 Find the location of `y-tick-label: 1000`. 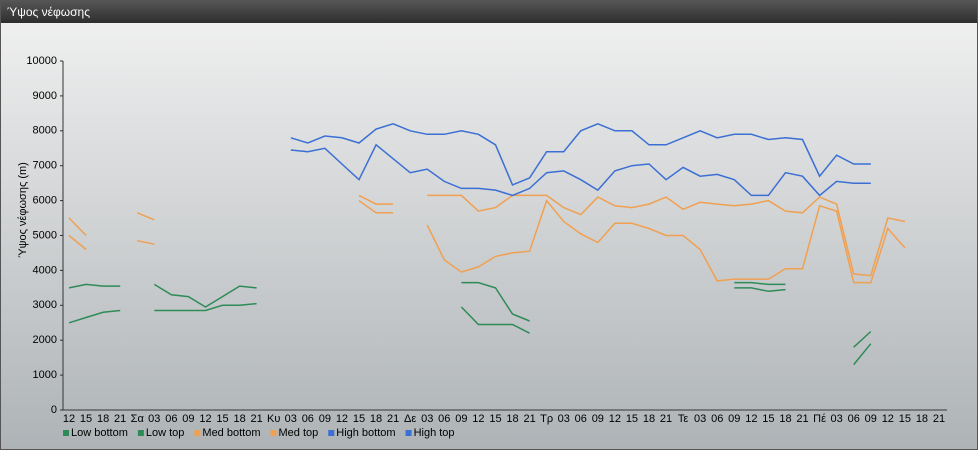

y-tick-label: 1000 is located at coordinates (45, 375).